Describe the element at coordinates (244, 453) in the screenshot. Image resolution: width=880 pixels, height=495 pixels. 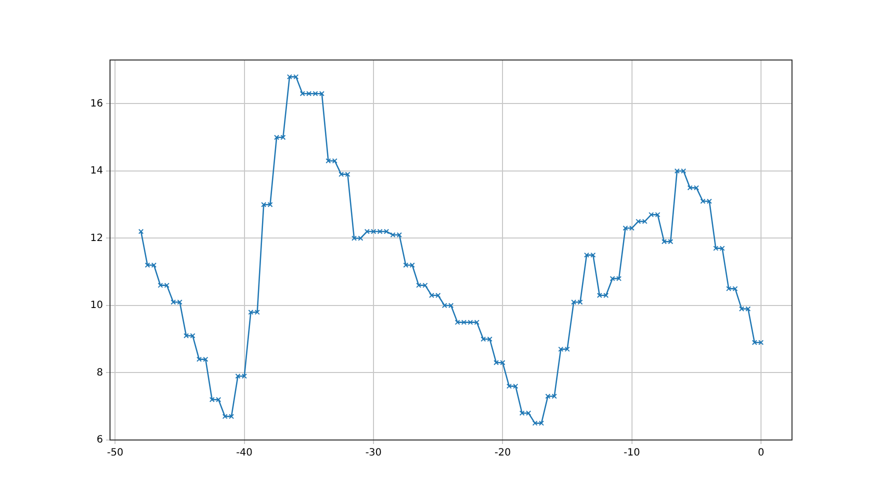
I see `x-tick-label: -40` at that location.